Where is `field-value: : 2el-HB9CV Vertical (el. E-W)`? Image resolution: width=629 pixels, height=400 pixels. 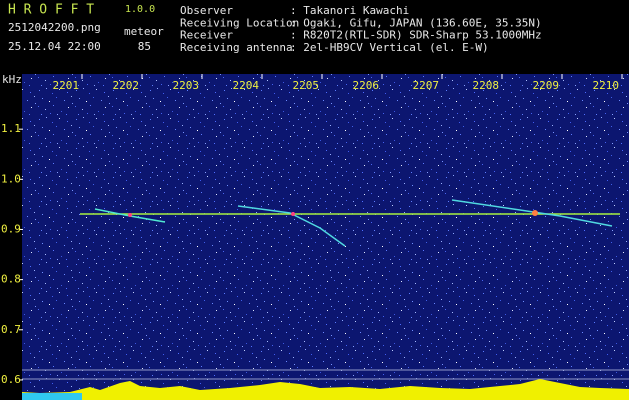
field-value: : 2el-HB9CV Vertical (el. E-W) is located at coordinates (389, 47).